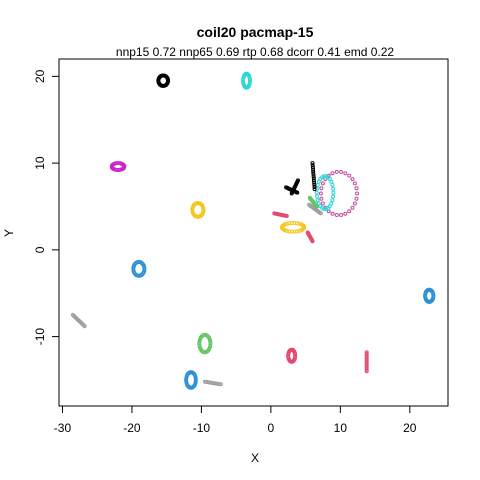  I want to click on y-tick-label: -10, so click(40, 337).